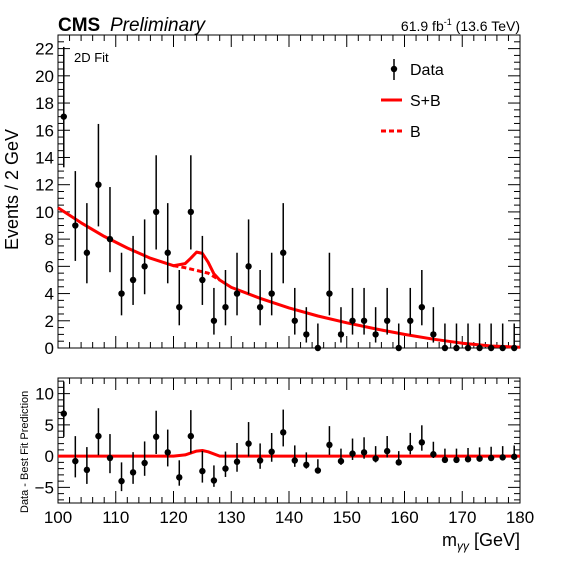 The image size is (580, 565). Describe the element at coordinates (115, 517) in the screenshot. I see `x-tick-label: 110` at that location.